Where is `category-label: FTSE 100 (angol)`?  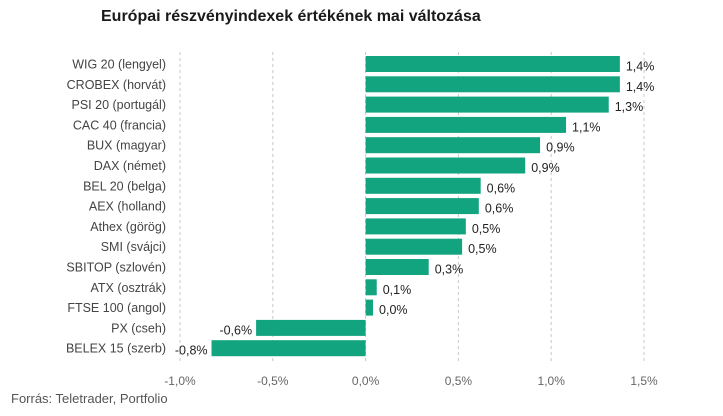 category-label: FTSE 100 (angol) is located at coordinates (116, 308).